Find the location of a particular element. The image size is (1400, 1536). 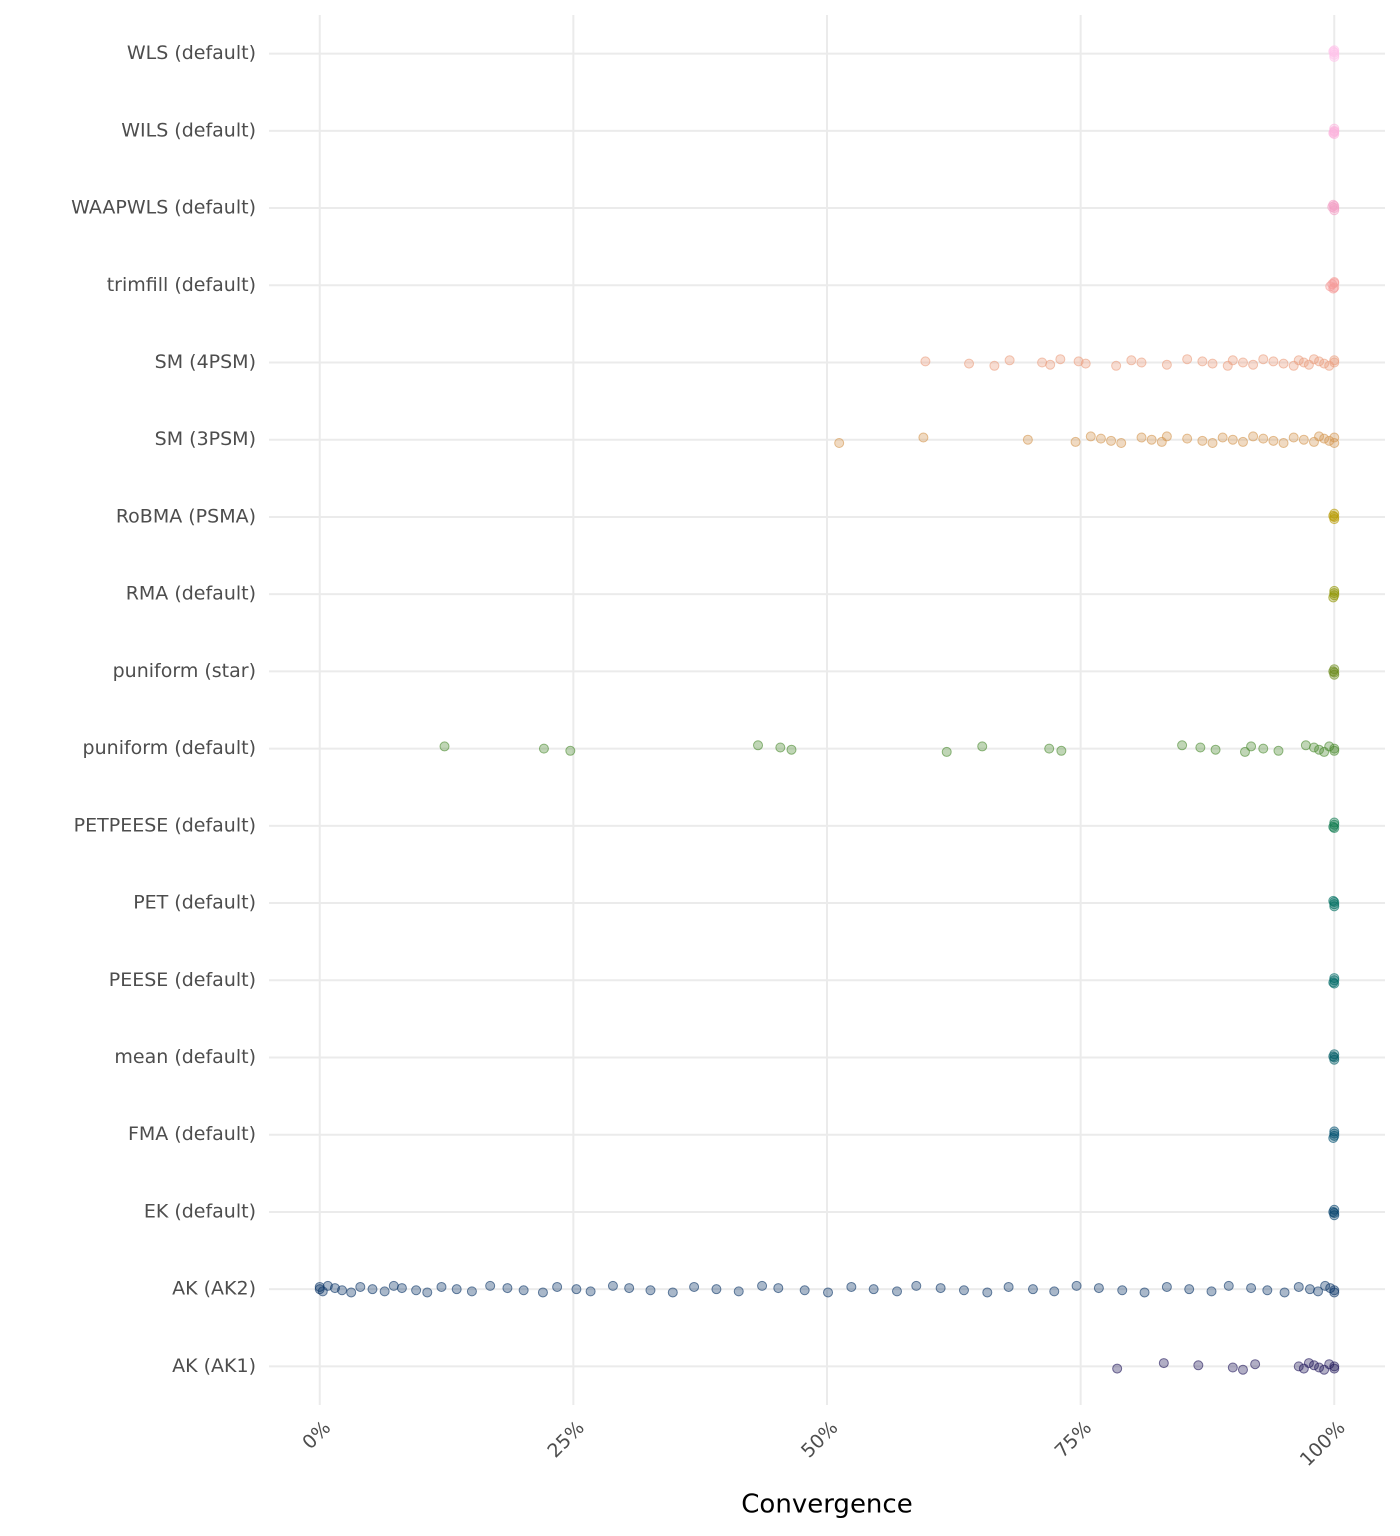

y-tick-label: WAAPWLS (default) is located at coordinates (163, 208).